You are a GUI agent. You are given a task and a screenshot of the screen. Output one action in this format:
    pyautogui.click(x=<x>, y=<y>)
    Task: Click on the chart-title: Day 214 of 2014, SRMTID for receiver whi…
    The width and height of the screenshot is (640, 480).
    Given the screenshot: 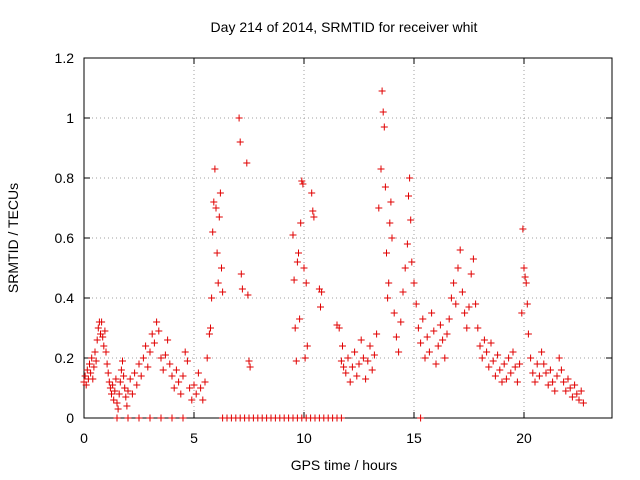 What is the action you would take?
    pyautogui.click(x=344, y=27)
    